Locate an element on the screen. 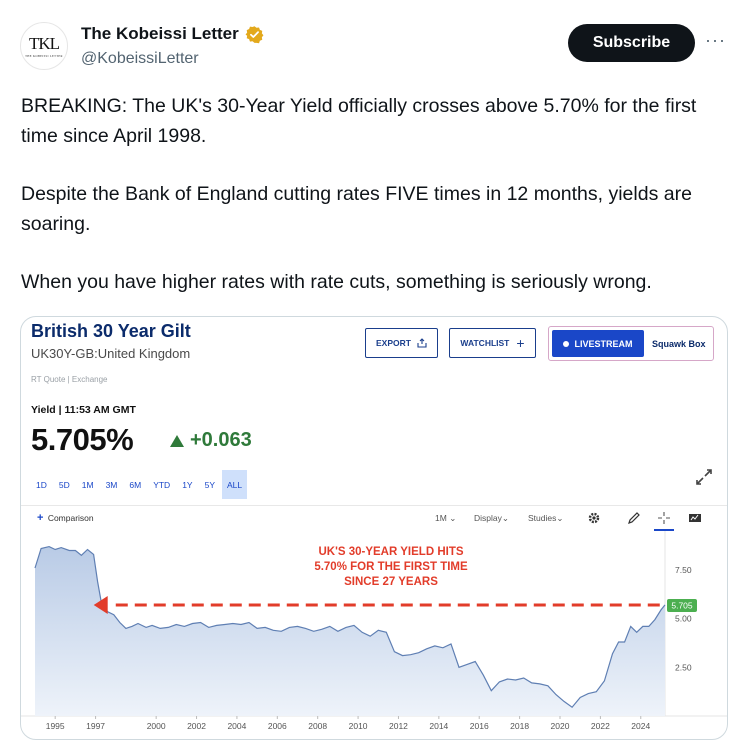 This screenshot has width=735, height=742. subscribe-button: Subscribe is located at coordinates (631, 43).